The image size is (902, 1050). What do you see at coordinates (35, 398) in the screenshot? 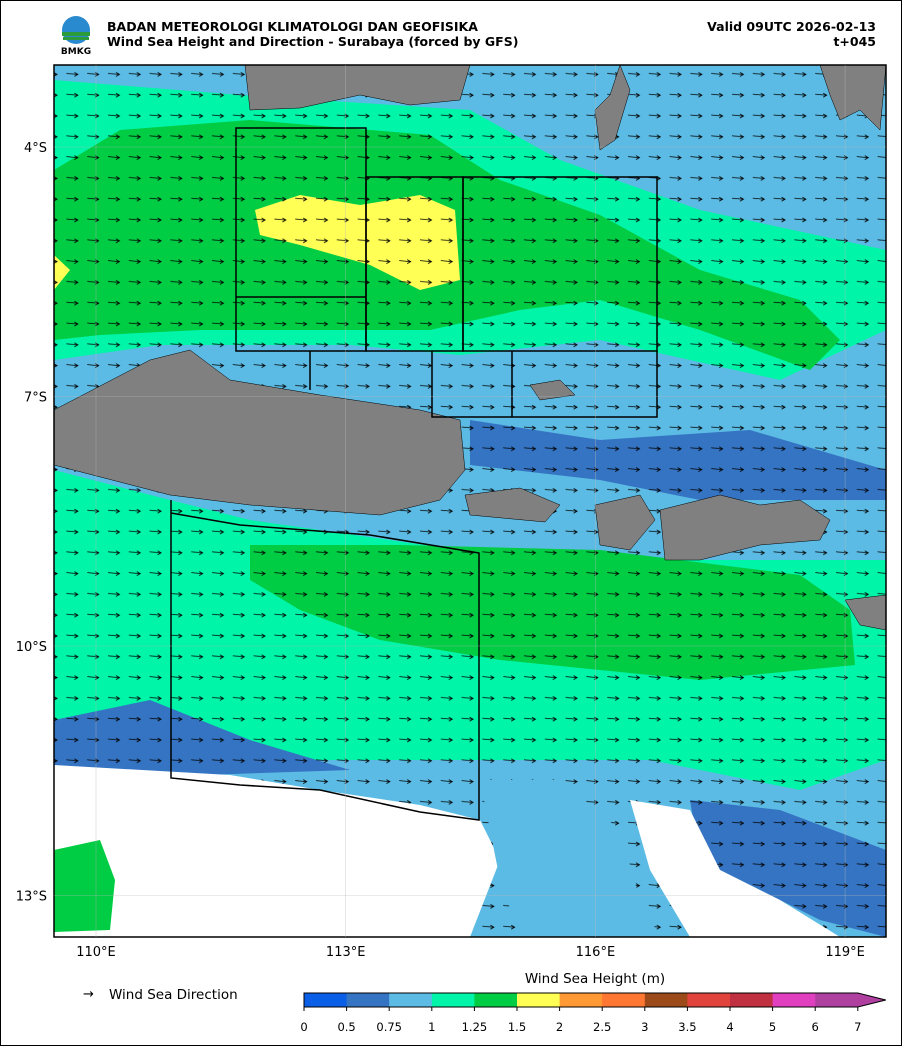
I see `lat-label: 7°S` at bounding box center [35, 398].